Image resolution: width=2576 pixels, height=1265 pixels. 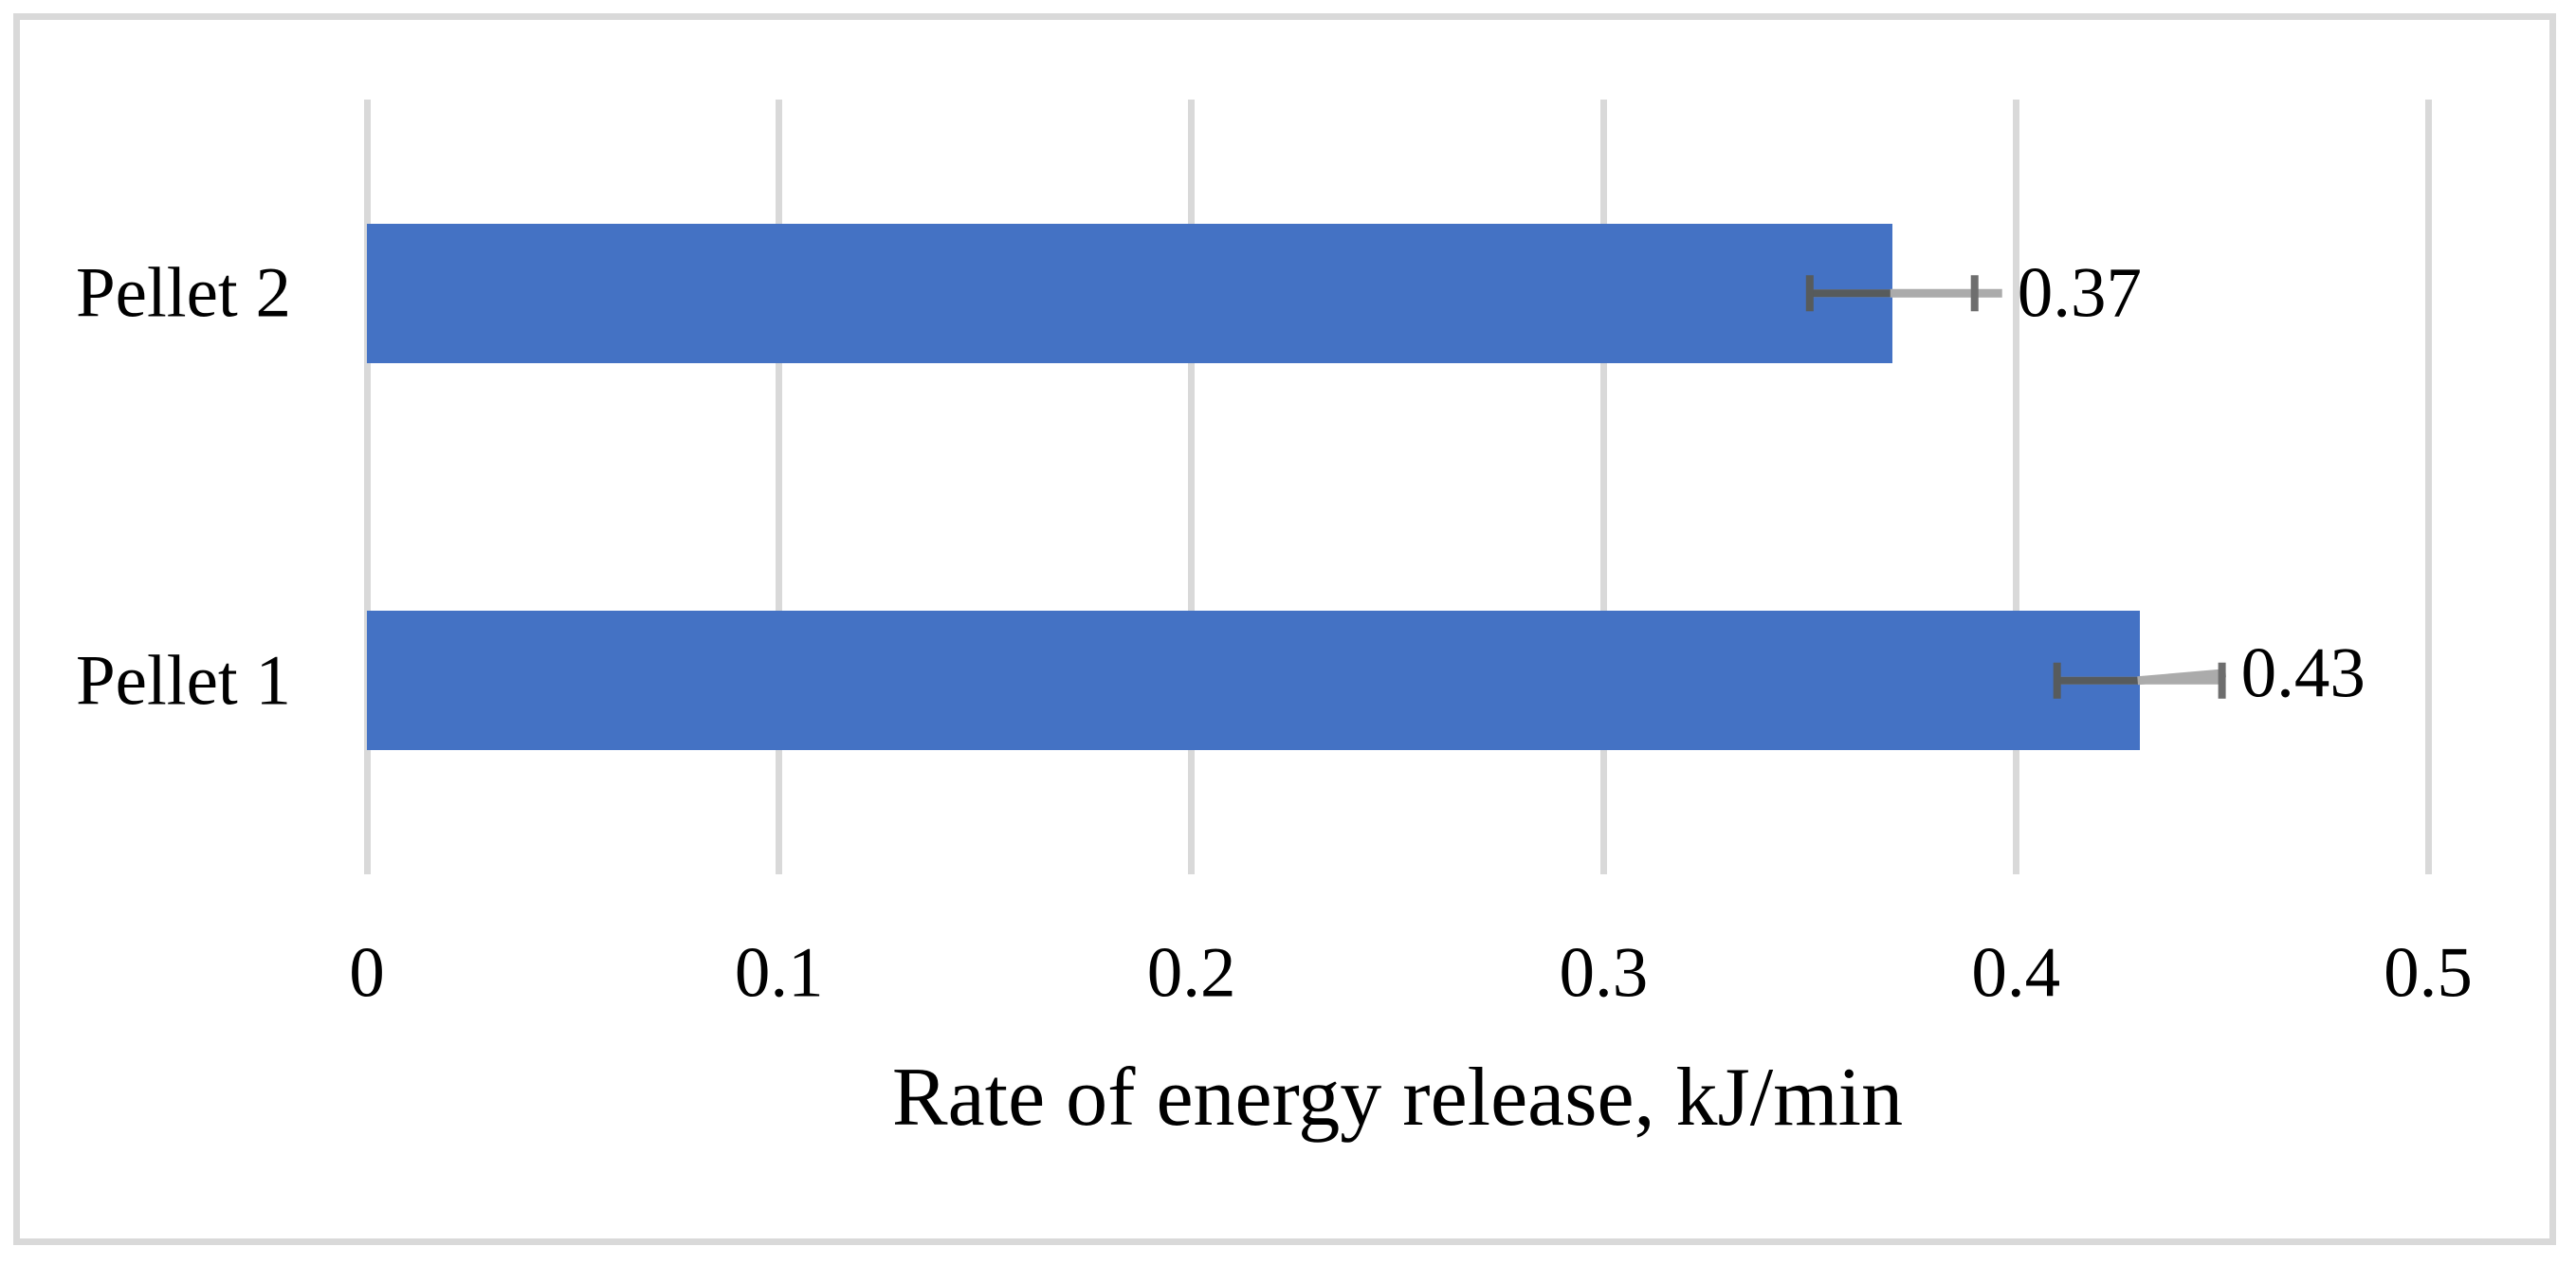 I want to click on category-label-pellet-2: Pellet 2, so click(x=183, y=293).